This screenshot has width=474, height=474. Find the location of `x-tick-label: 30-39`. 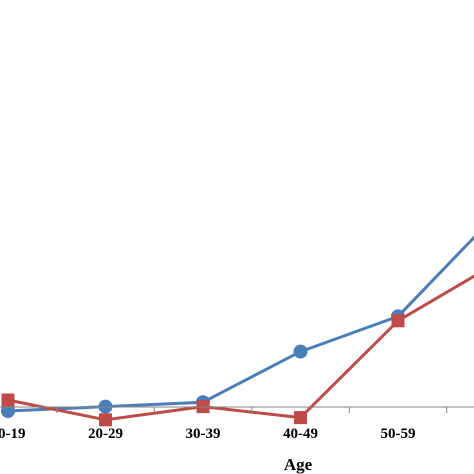

x-tick-label: 30-39 is located at coordinates (203, 434).